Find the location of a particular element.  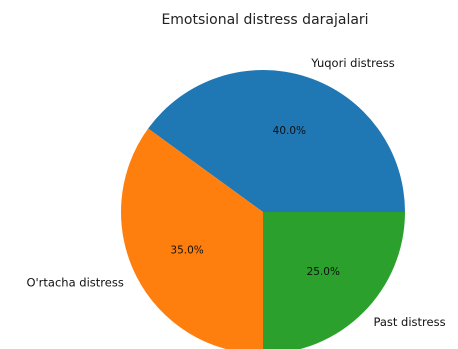

chart-title: Emotsional distress darajalari is located at coordinates (264, 20).